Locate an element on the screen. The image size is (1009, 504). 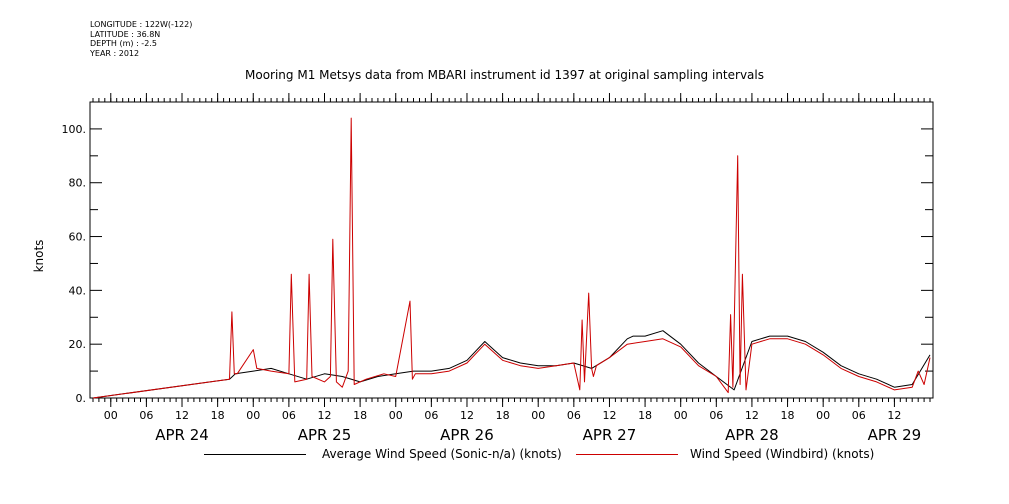
latitude-label: LATITUDE : 36.8N is located at coordinates (125, 34).